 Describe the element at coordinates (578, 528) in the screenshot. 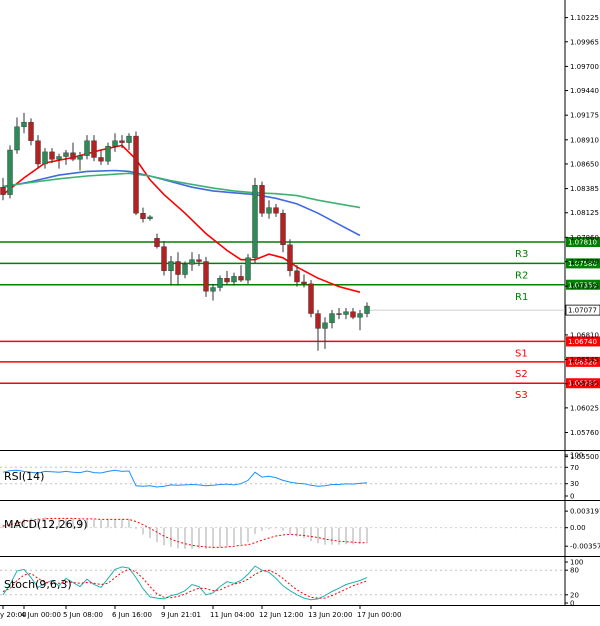

I see `panel-tick-label: 0.00` at that location.